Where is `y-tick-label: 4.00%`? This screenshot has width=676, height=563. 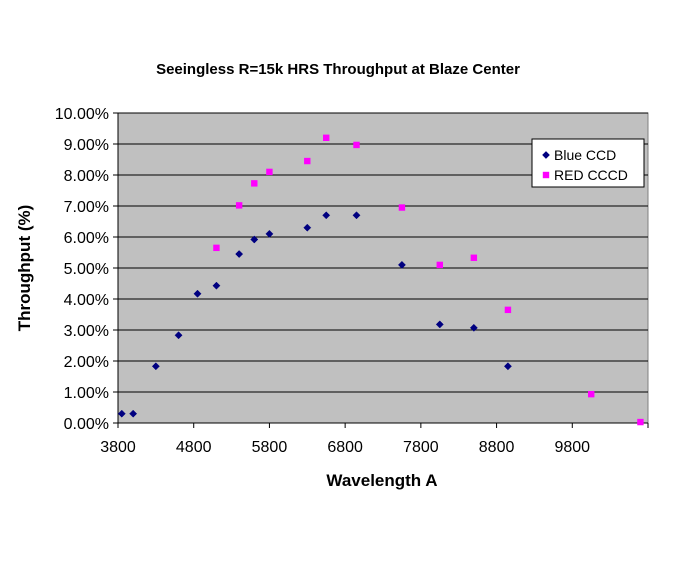 y-tick-label: 4.00% is located at coordinates (86, 300).